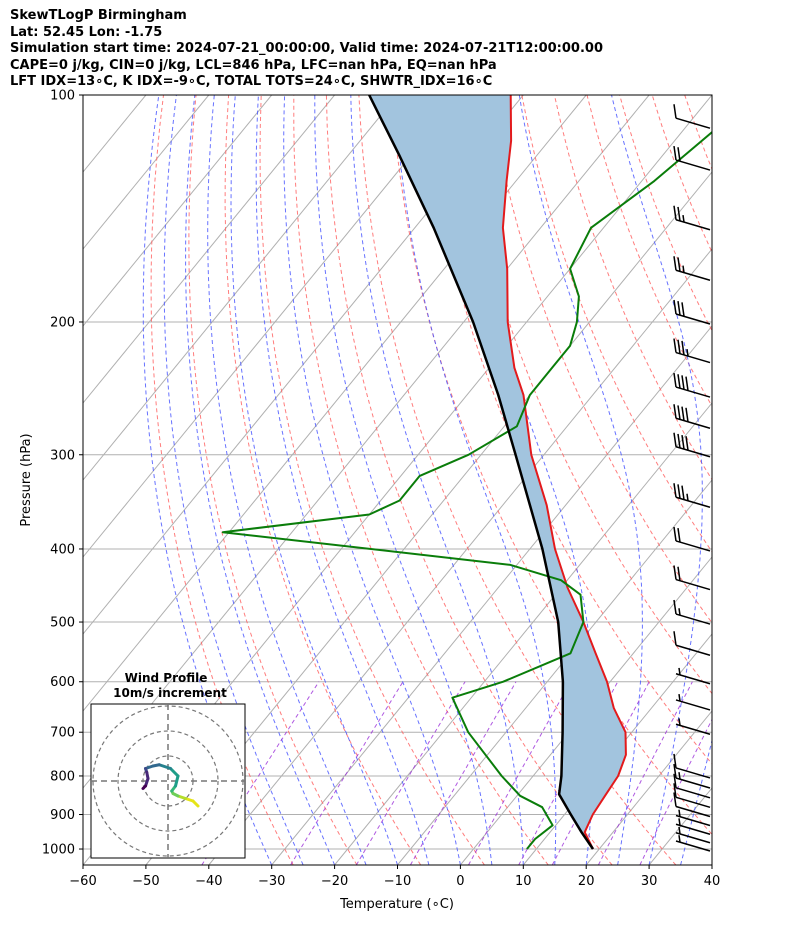 Image resolution: width=794 pixels, height=937 pixels. What do you see at coordinates (649, 881) in the screenshot?
I see `x-tick-label: 30` at bounding box center [649, 881].